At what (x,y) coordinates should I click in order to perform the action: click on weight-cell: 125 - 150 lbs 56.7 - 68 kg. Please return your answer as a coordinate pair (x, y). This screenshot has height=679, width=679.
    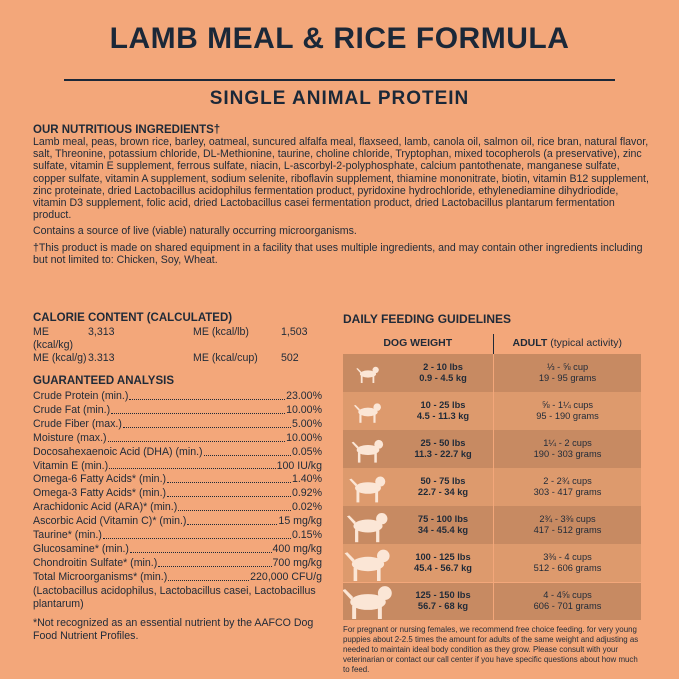
    Looking at the image, I should click on (418, 601).